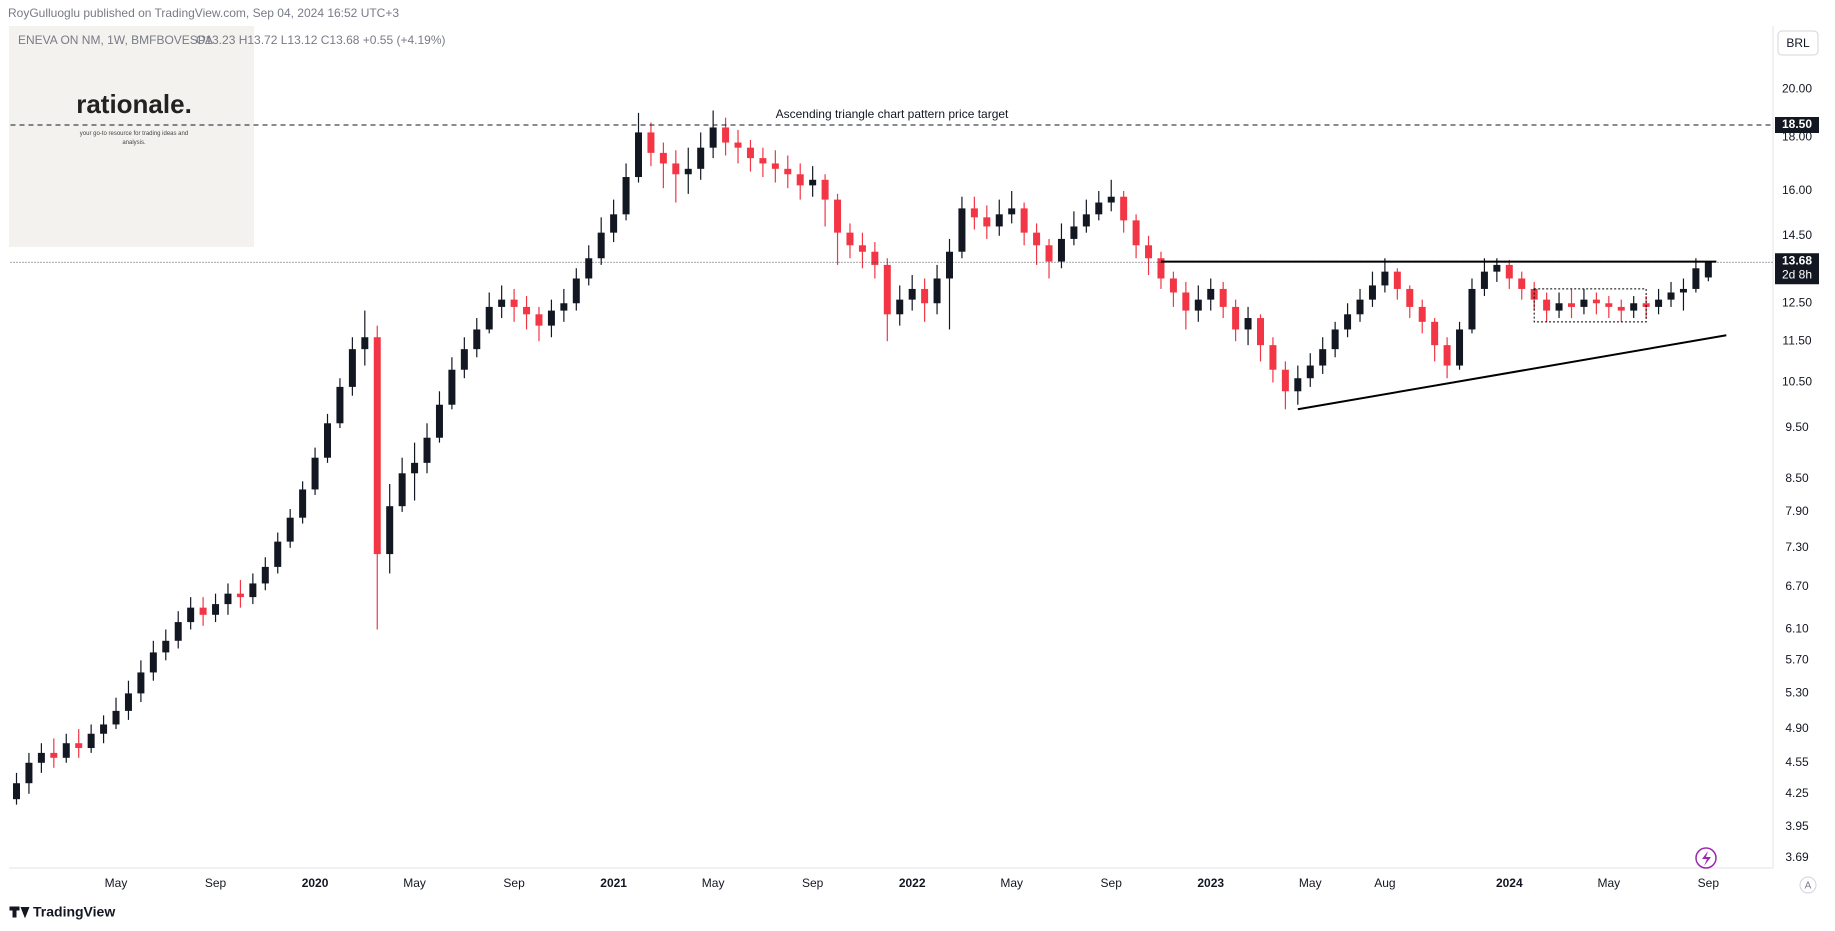  What do you see at coordinates (1797, 89) in the screenshot?
I see `y-tick-label: 20.00` at bounding box center [1797, 89].